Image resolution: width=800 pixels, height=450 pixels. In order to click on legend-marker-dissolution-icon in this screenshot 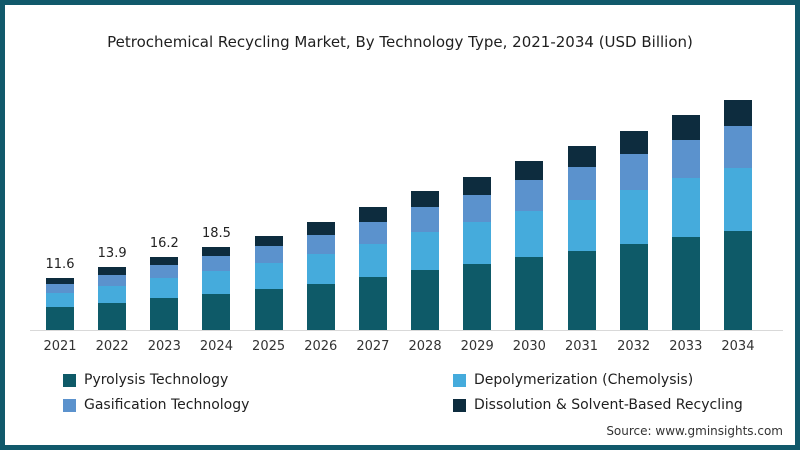, I will do `click(459, 405)`.